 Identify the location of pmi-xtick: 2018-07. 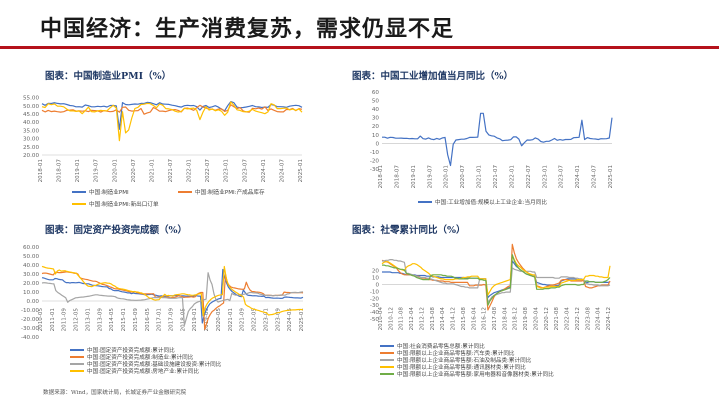
(60, 171).